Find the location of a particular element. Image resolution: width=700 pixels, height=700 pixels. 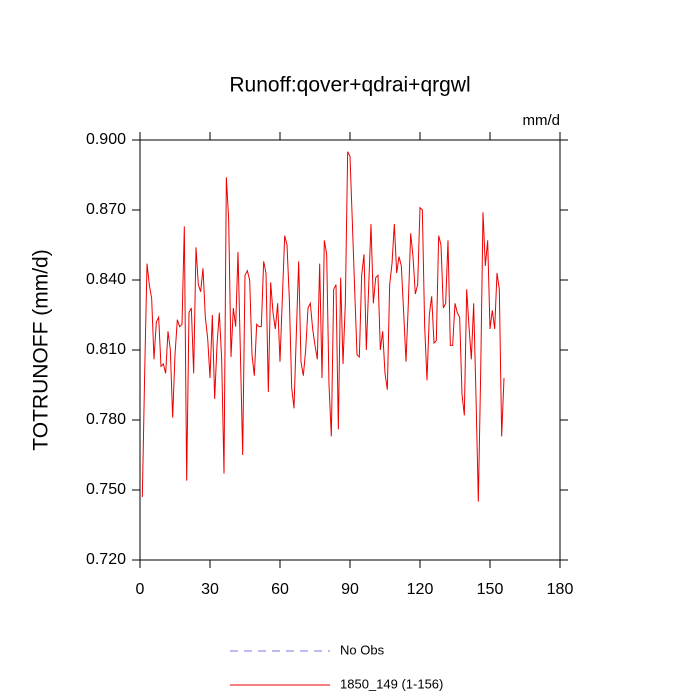

y-tick-label: 0.750 is located at coordinates (106, 489).